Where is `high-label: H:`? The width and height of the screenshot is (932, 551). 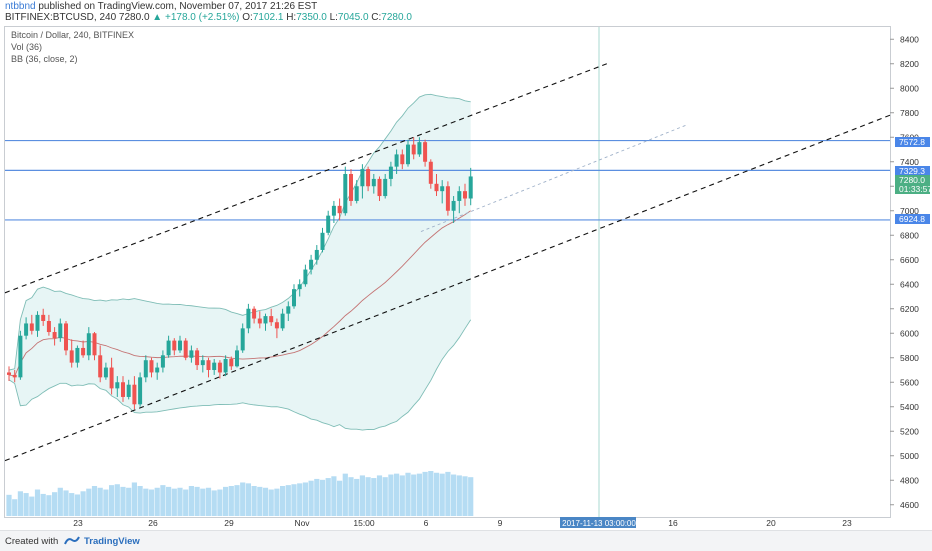
high-label: H: is located at coordinates (291, 17).